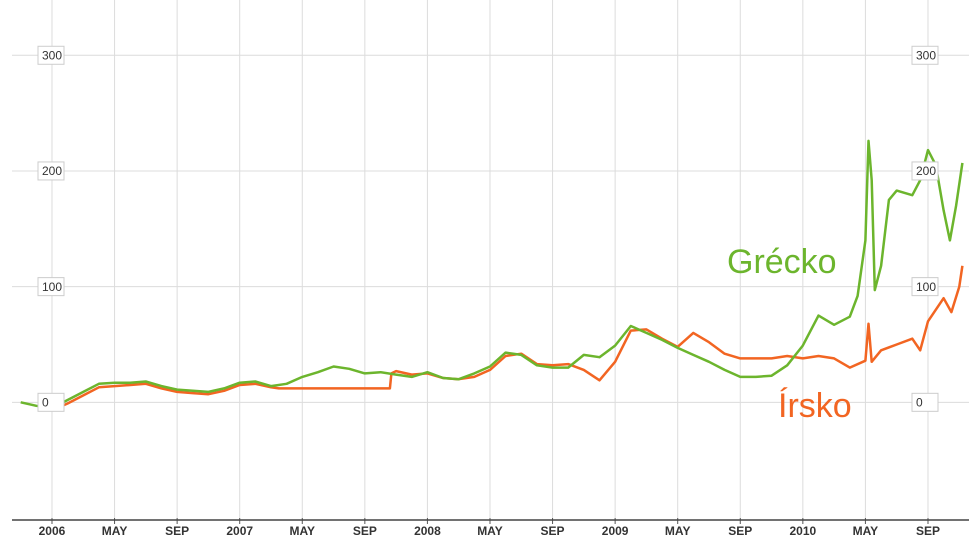 This screenshot has height=546, width=969. What do you see at coordinates (615, 531) in the screenshot?
I see `x-tick-label: 2009` at bounding box center [615, 531].